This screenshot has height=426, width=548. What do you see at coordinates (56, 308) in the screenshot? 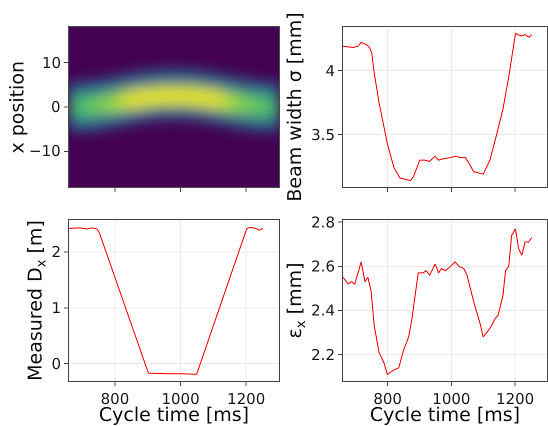
I see `y-tick-label: 1` at bounding box center [56, 308].